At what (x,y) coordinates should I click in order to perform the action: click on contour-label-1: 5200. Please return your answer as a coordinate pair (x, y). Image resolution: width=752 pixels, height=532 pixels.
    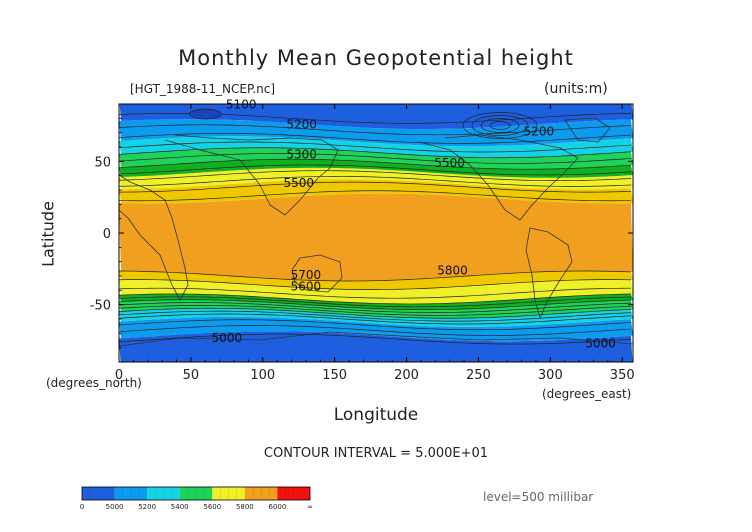
    Looking at the image, I should click on (301, 124).